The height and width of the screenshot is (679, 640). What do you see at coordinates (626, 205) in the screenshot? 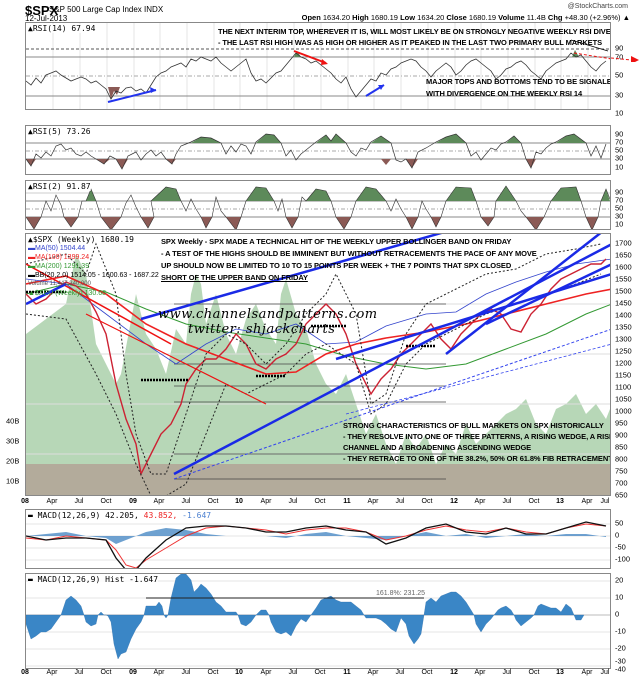
I see `rsi2-axis: 90 70 50 30 10` at bounding box center [626, 205].